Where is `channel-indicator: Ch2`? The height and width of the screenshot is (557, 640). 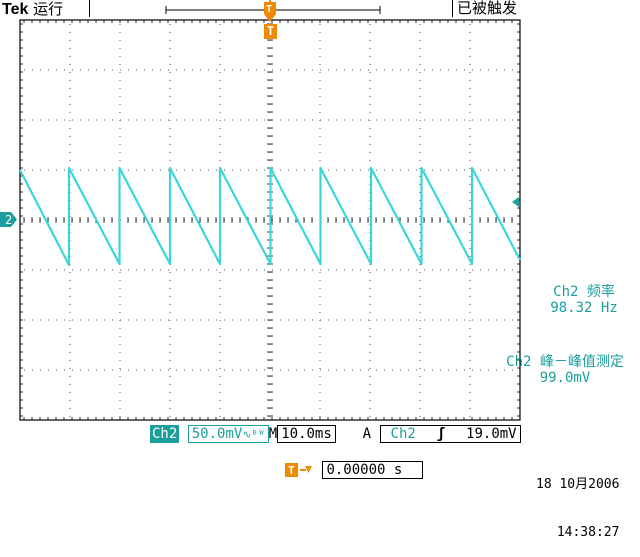
channel-indicator: Ch2 is located at coordinates (165, 434).